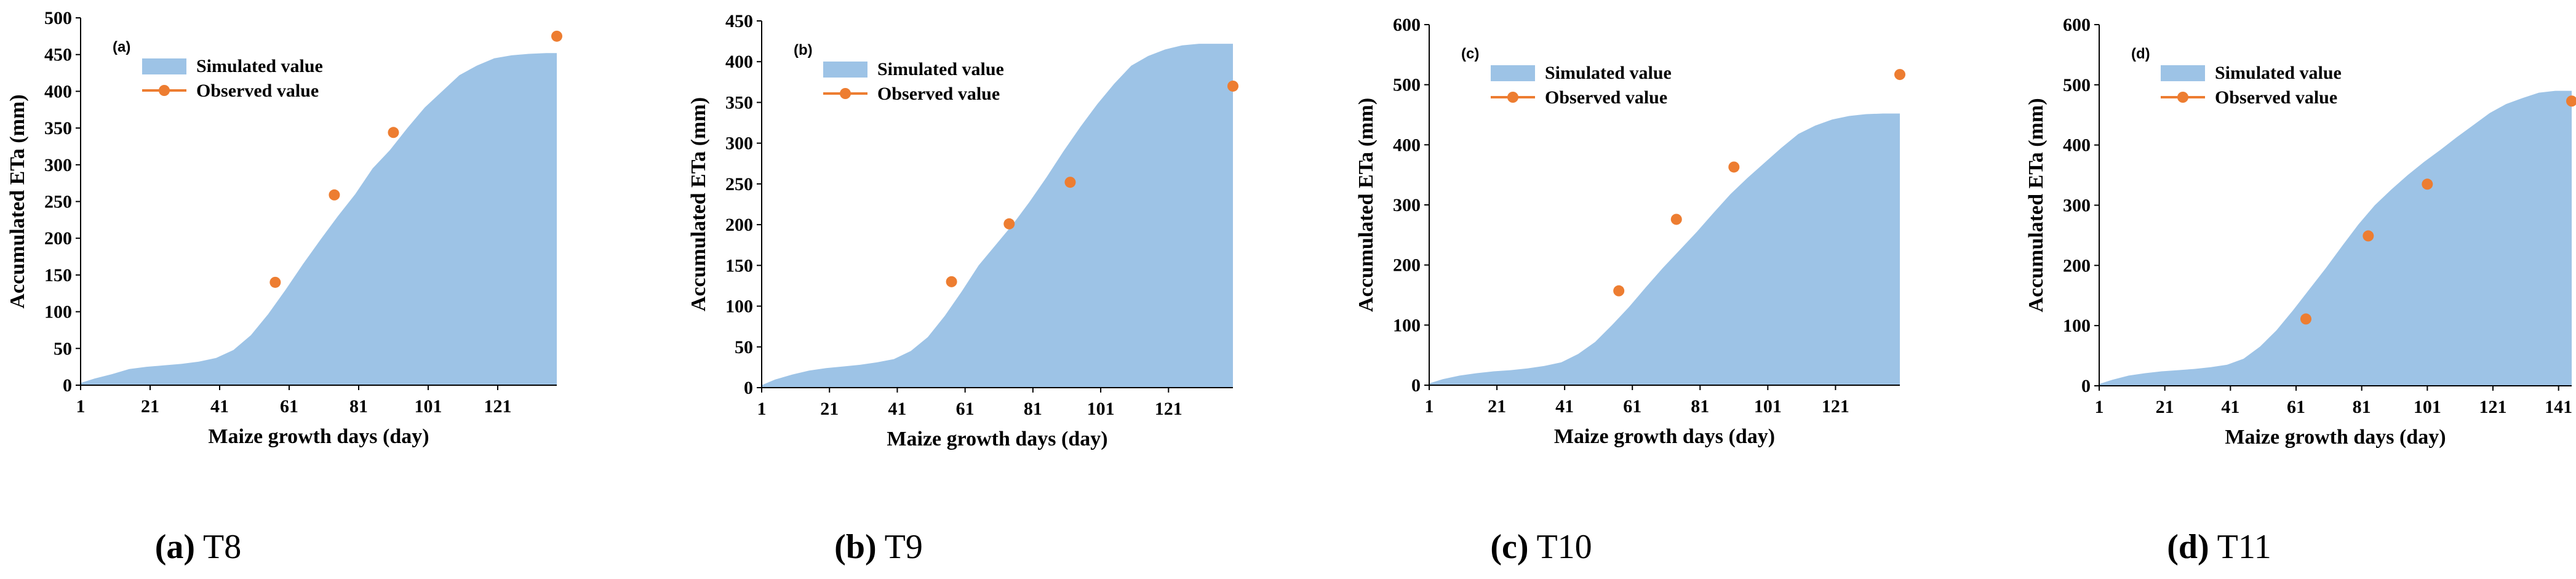 Image resolution: width=2576 pixels, height=579 pixels. I want to click on panel-caption: (b) T9, so click(878, 547).